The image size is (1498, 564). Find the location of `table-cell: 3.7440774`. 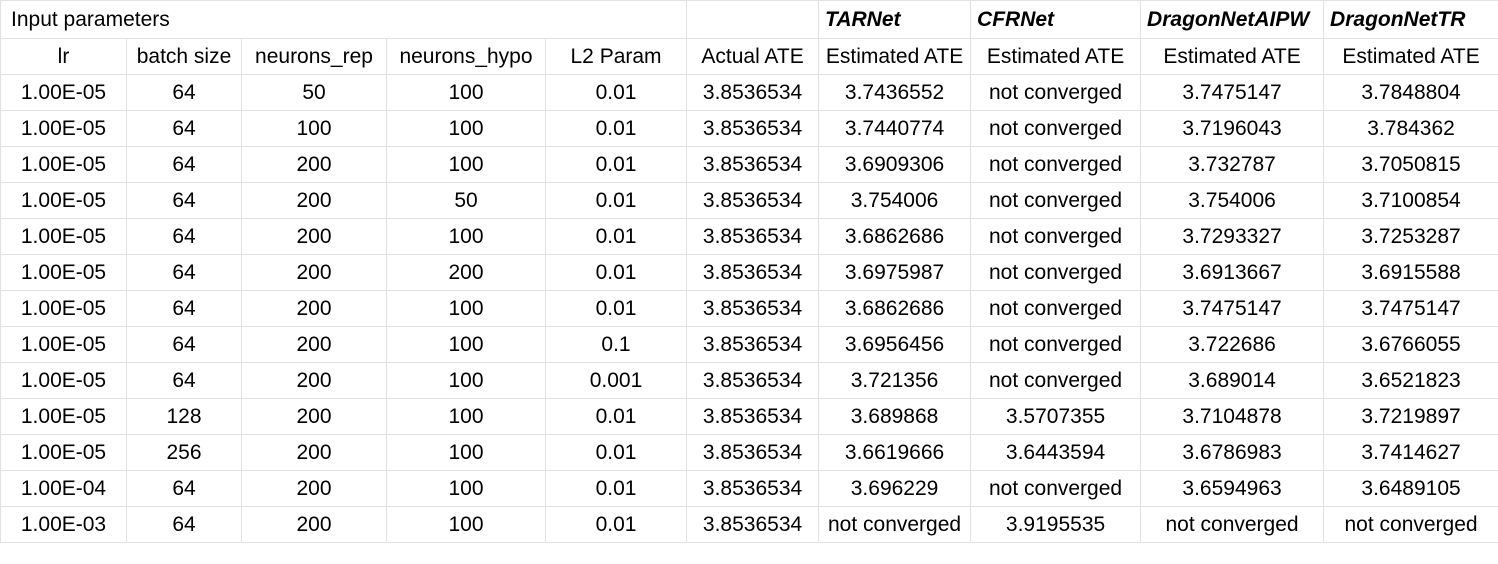

table-cell: 3.7440774 is located at coordinates (895, 128).